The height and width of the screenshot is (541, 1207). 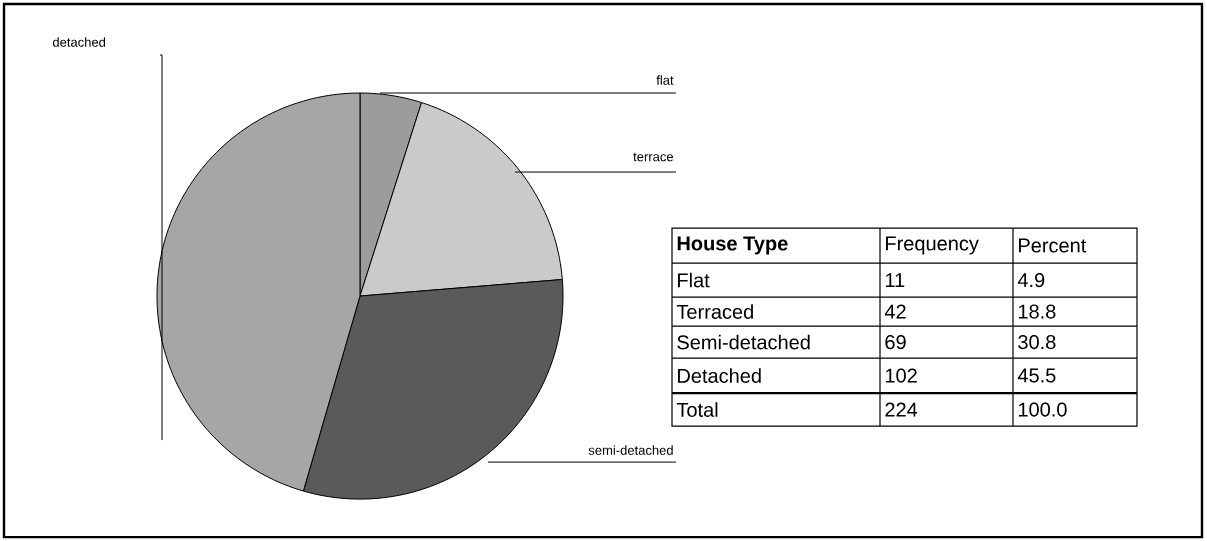 I want to click on slice-label: flat, so click(x=665, y=80).